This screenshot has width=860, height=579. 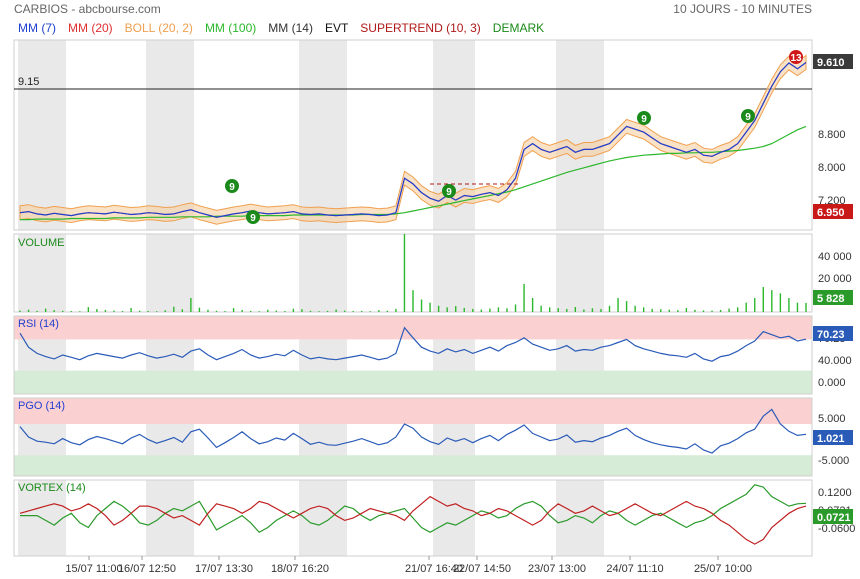 I want to click on legend-item-1: MM (20), so click(x=90, y=28).